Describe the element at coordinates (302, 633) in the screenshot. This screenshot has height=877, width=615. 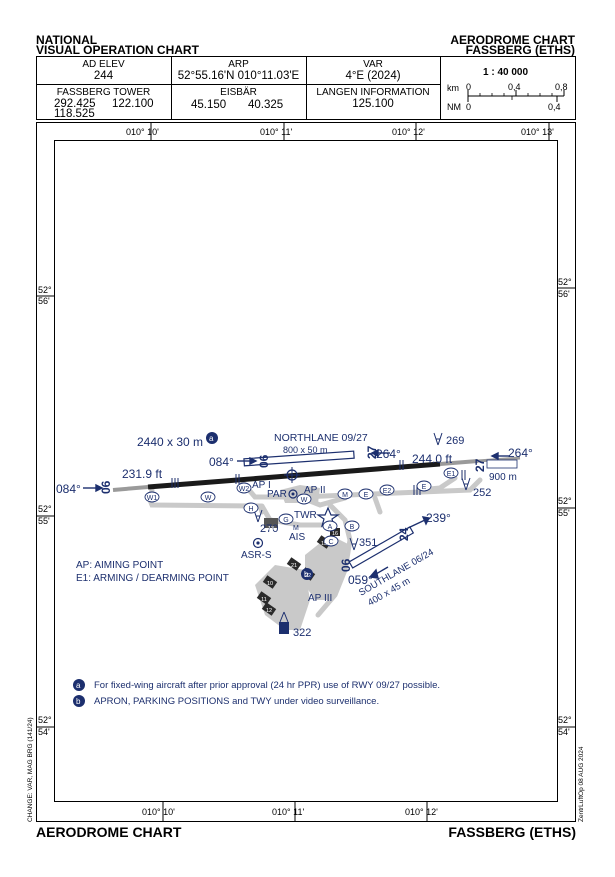
I see `heading-322: 322` at that location.